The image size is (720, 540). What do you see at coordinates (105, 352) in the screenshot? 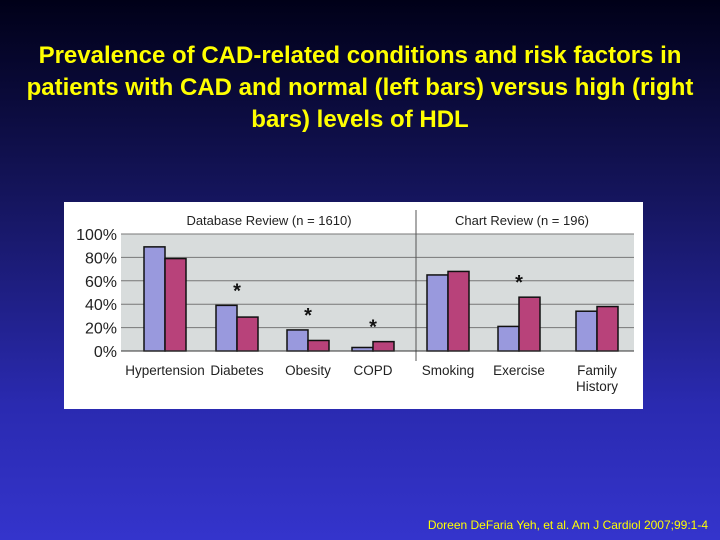
I see `y-tick-label: 0%` at bounding box center [105, 352].